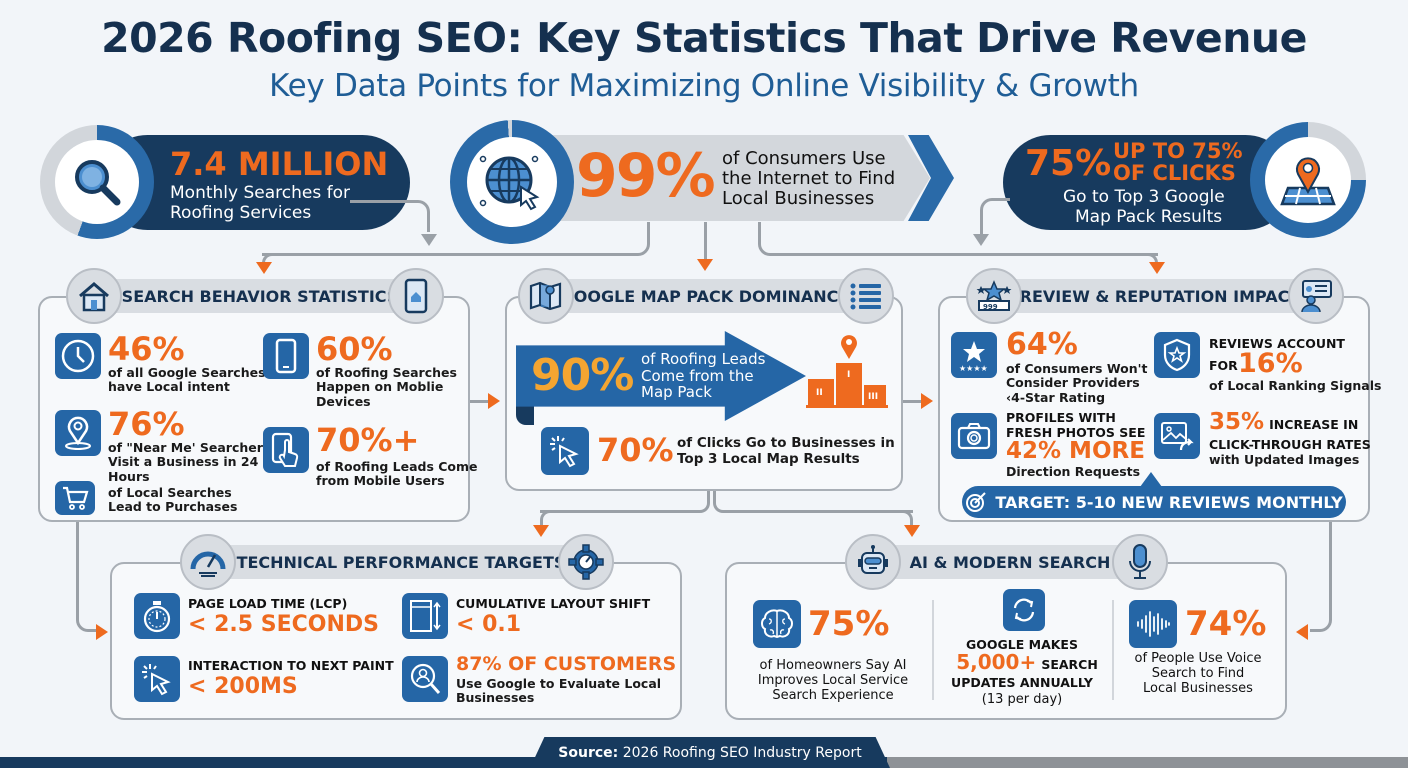 The image size is (1408, 768). What do you see at coordinates (1010, 562) in the screenshot?
I see `panel-title: AI & MODERN SEARCH` at bounding box center [1010, 562].